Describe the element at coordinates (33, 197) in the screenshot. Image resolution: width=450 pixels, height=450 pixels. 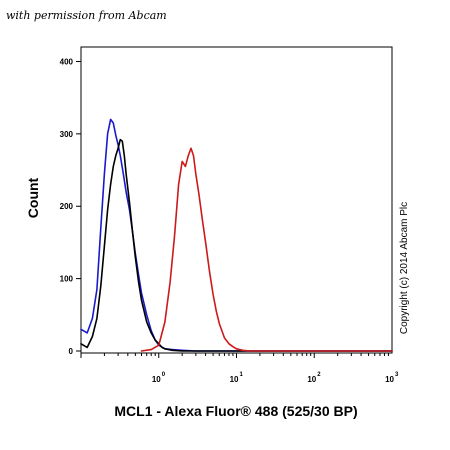
I see `y-axis-label: Count` at that location.